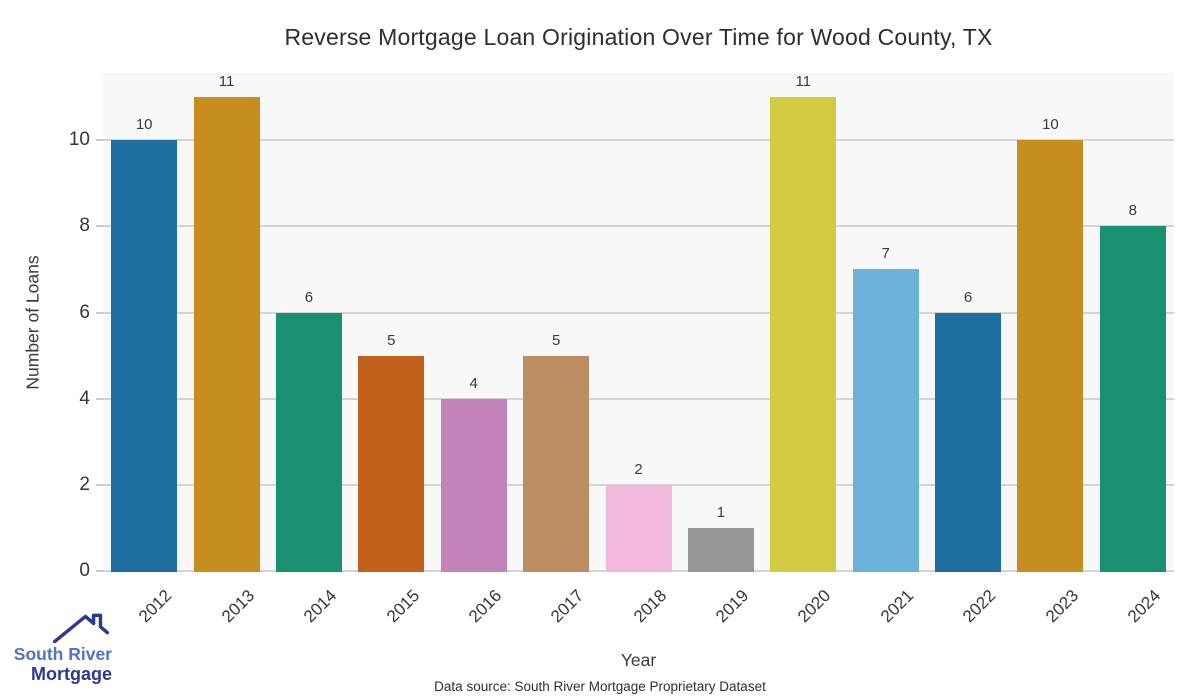  What do you see at coordinates (84, 226) in the screenshot?
I see `y-tick-label-8: 8` at bounding box center [84, 226].